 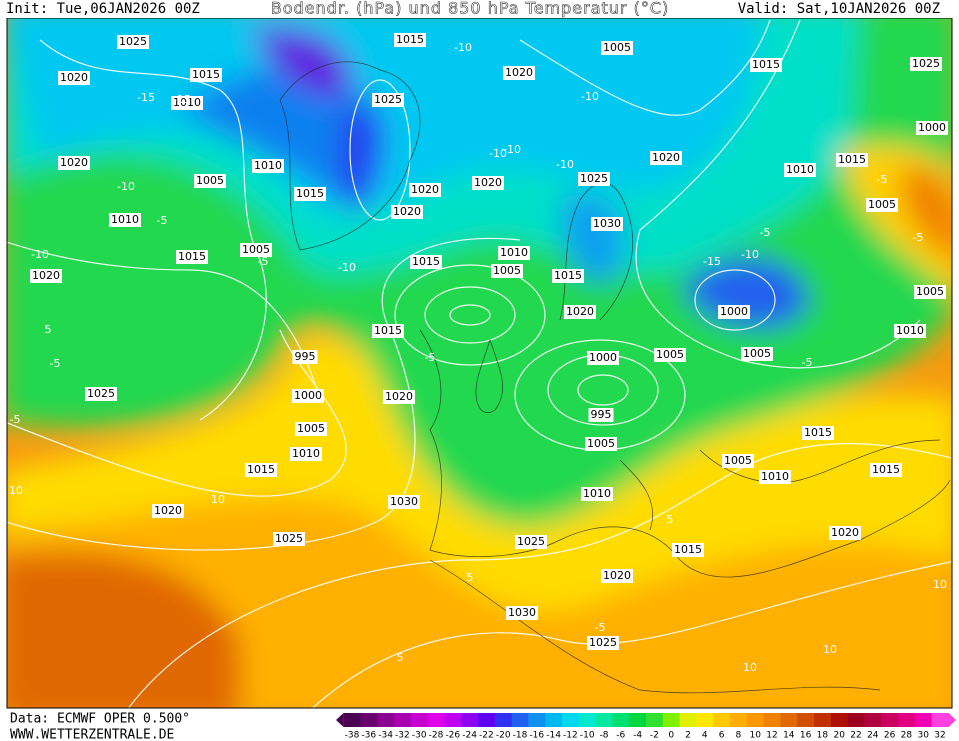 What do you see at coordinates (570, 736) in the screenshot?
I see `legend-tick-label: -12` at bounding box center [570, 736].